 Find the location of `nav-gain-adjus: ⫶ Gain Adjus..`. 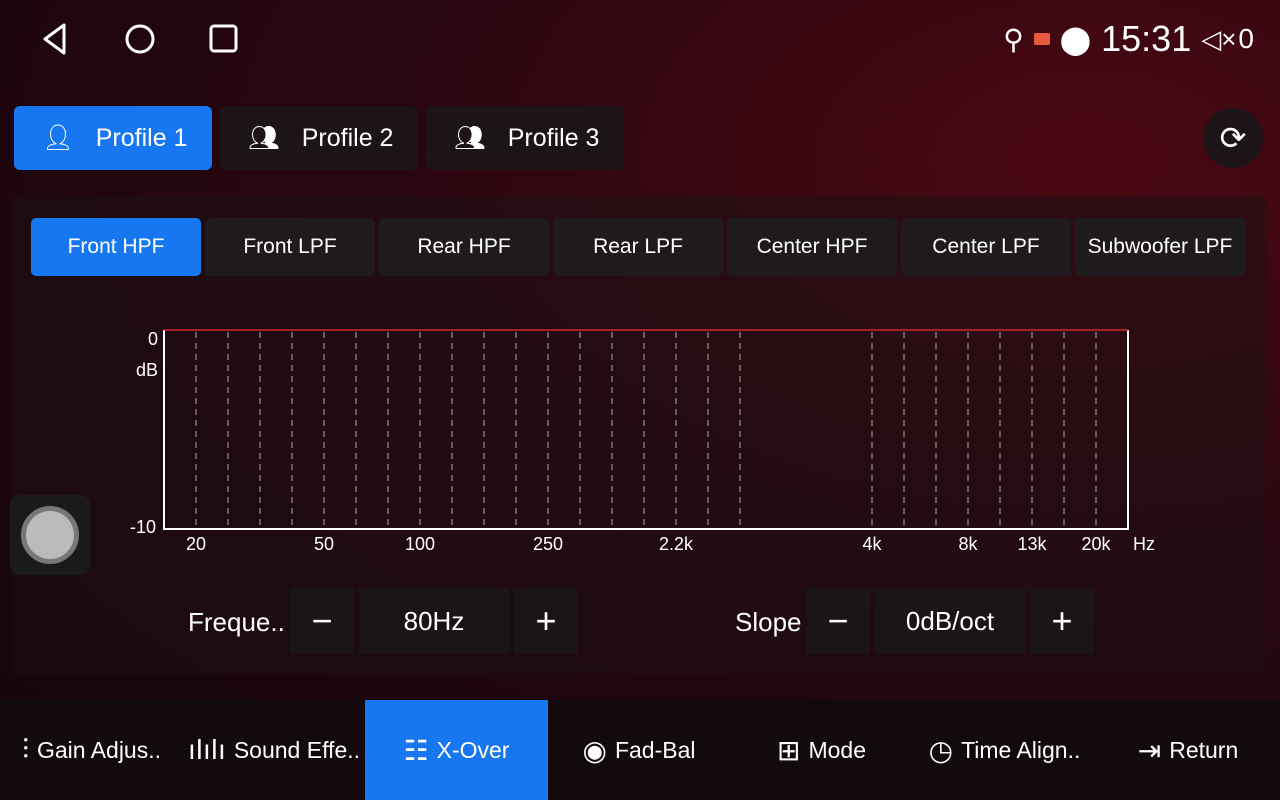

nav-gain-adjus: ⫶ Gain Adjus.. is located at coordinates (91, 750).